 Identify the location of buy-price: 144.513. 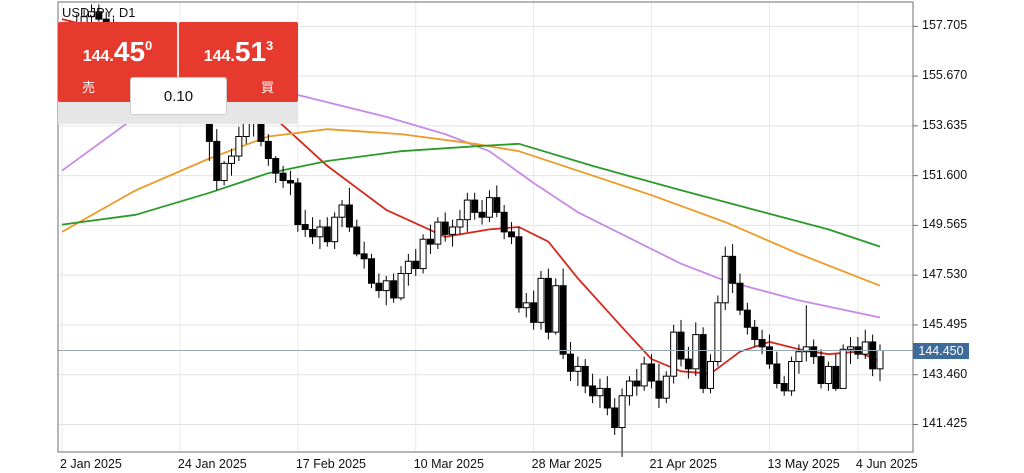
(238, 51).